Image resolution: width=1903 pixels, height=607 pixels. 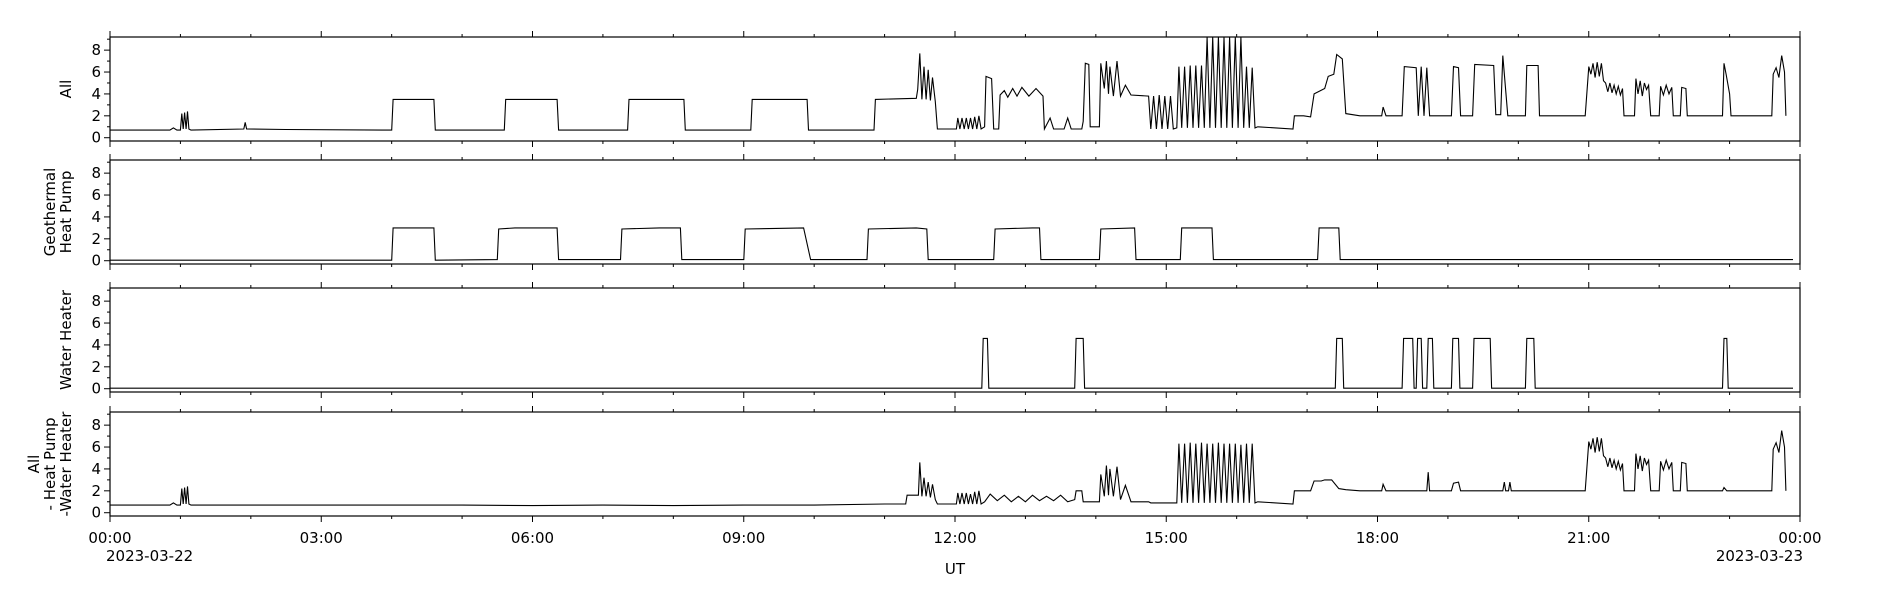 What do you see at coordinates (66, 464) in the screenshot?
I see `y-axis-label: -Water Heater` at bounding box center [66, 464].